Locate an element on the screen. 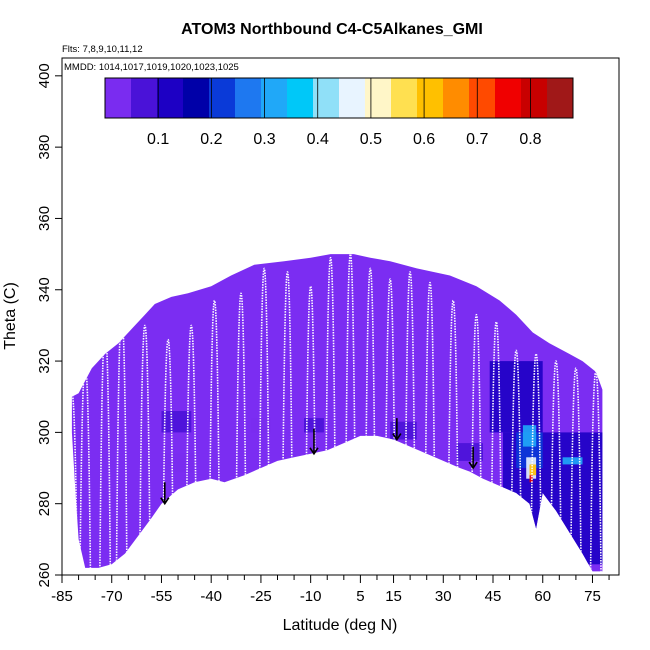 This screenshot has height=650, width=650. x-tick-label: 5 is located at coordinates (360, 596).